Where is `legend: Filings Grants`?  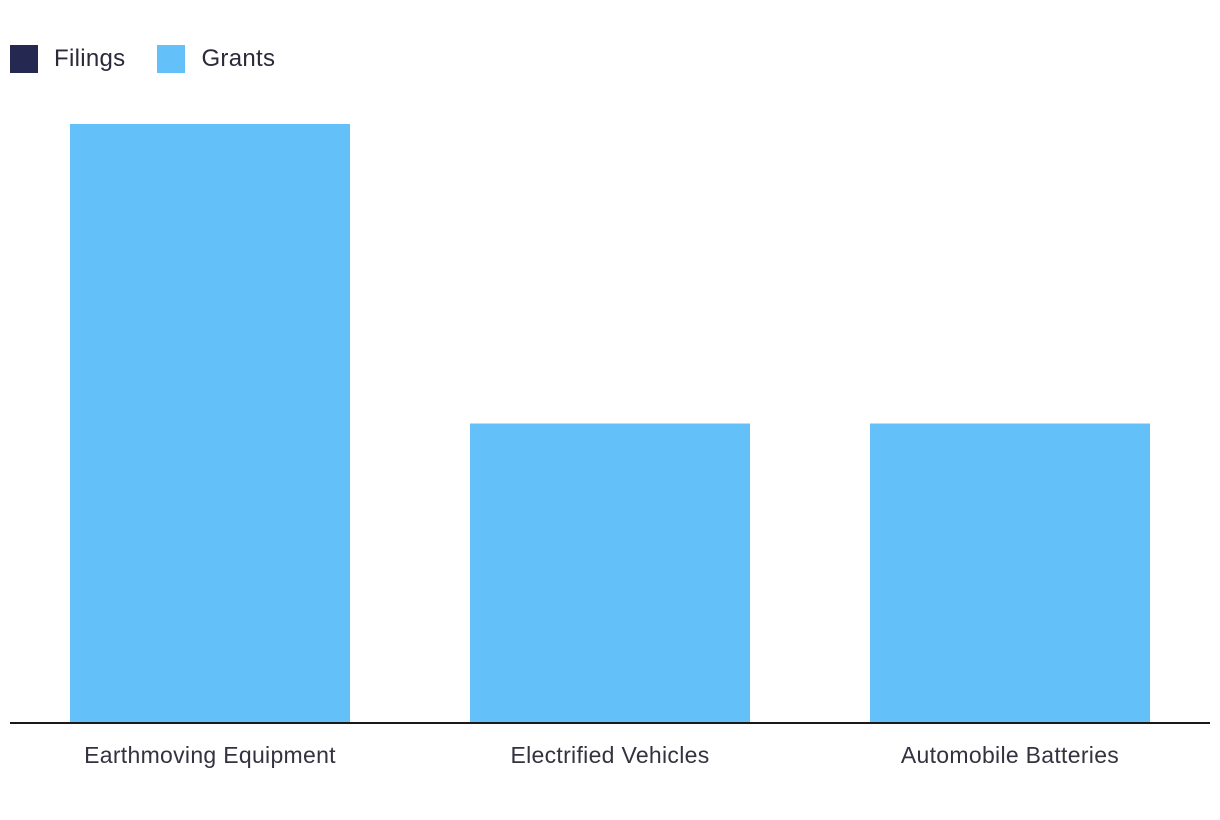 legend: Filings Grants is located at coordinates (158, 59).